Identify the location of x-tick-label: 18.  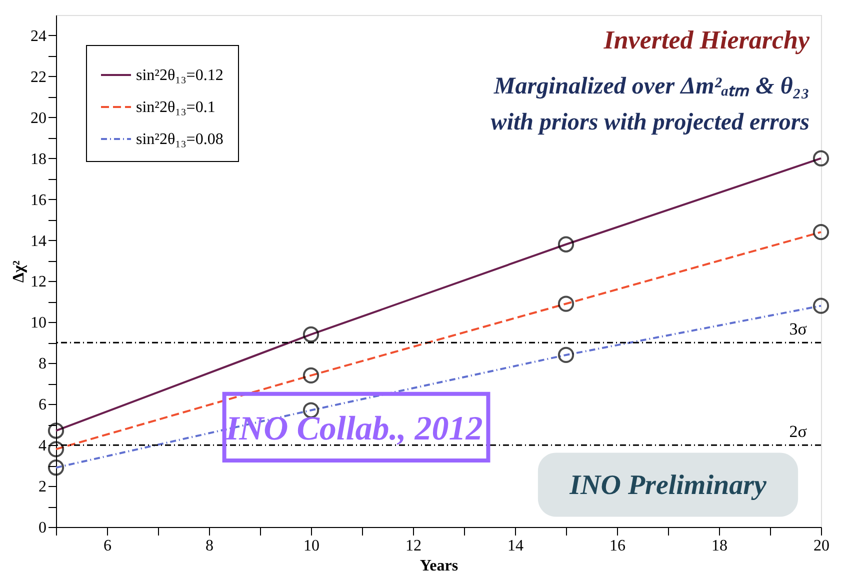
(720, 546).